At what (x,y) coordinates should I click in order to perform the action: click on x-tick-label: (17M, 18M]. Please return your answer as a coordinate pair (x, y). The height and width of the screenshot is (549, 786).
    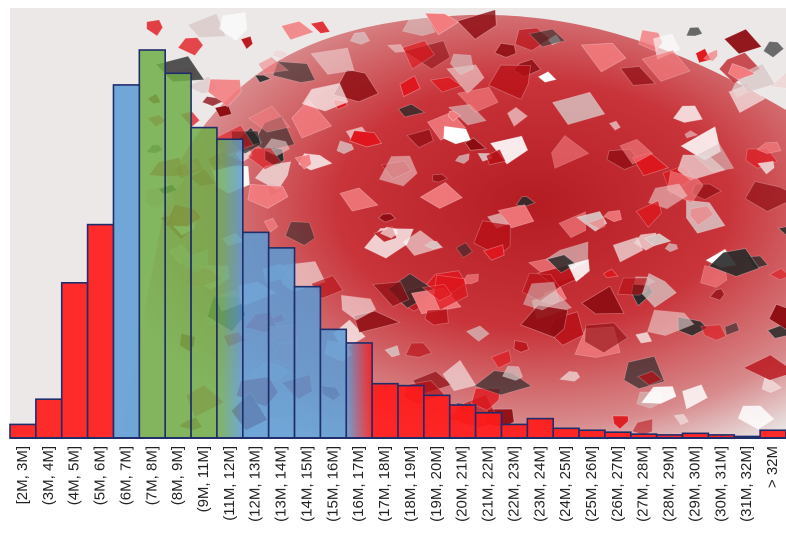
    Looking at the image, I should click on (384, 484).